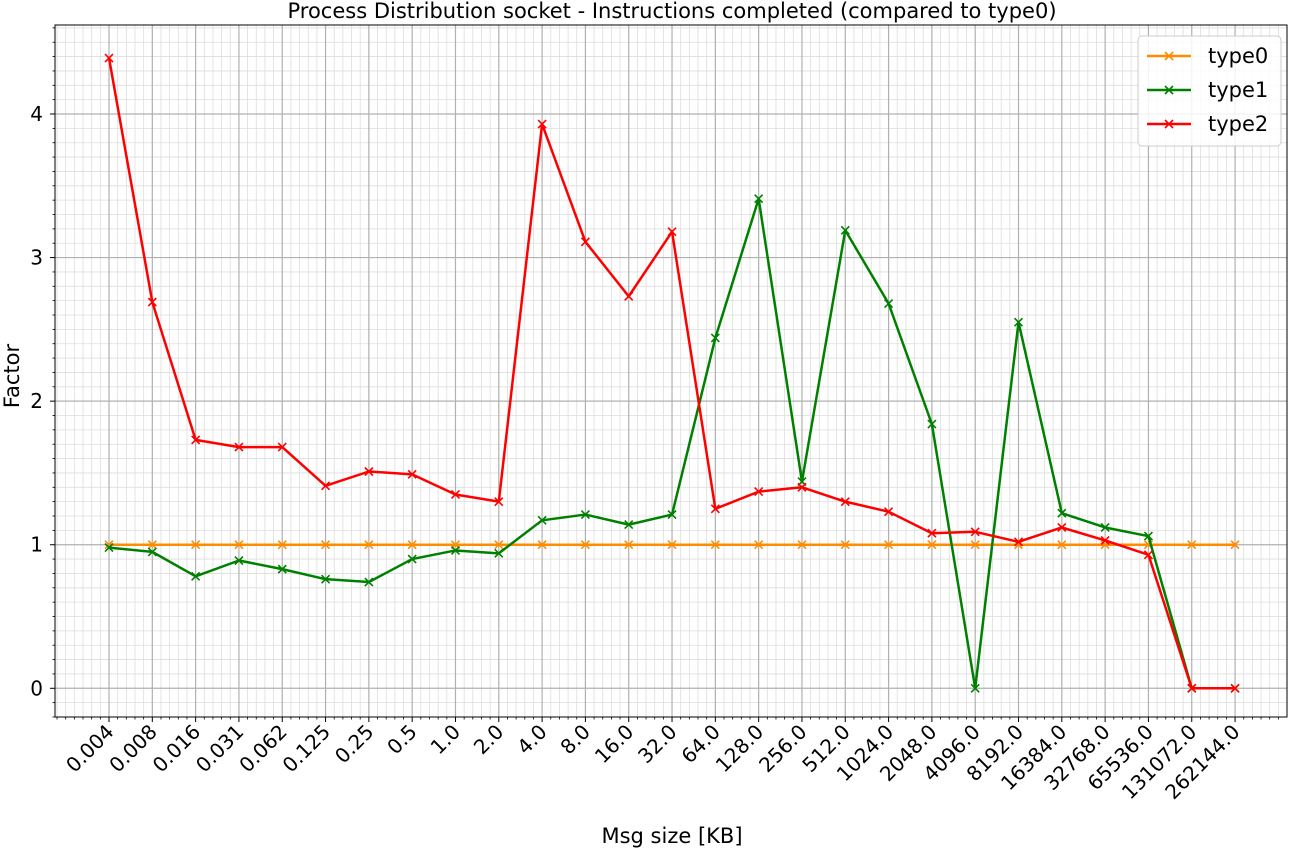  I want to click on series-type0, so click(672, 545).